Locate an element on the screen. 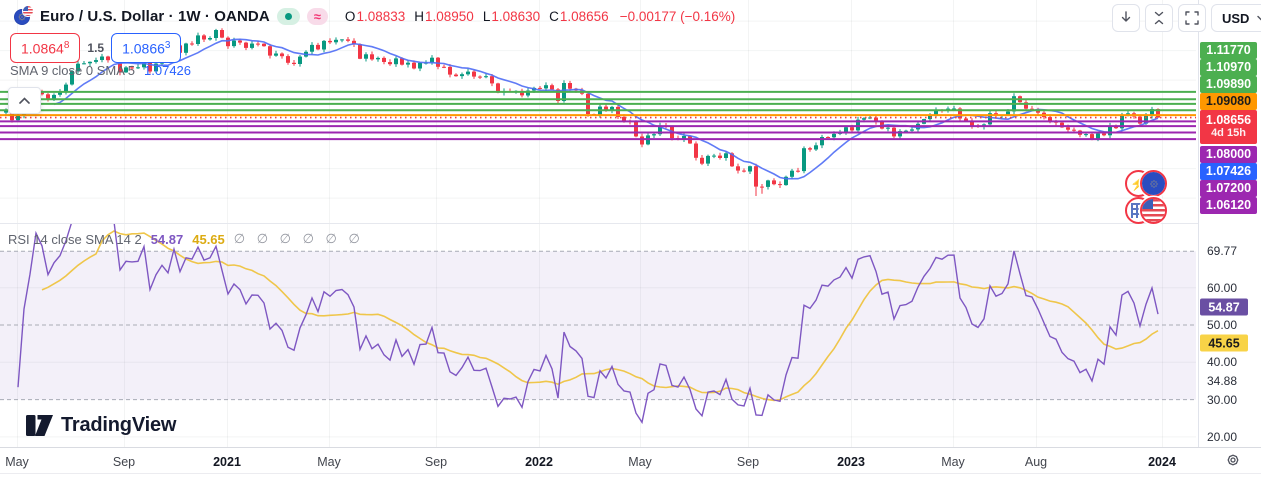 This screenshot has width=1261, height=480. buy-button: 1.08663 is located at coordinates (146, 48).